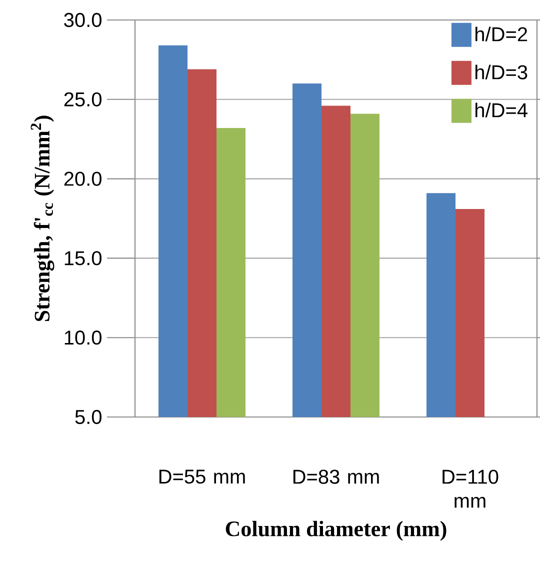 Image resolution: width=540 pixels, height=565 pixels. What do you see at coordinates (470, 489) in the screenshot?
I see `x-tick-label: D=110 mm` at bounding box center [470, 489].